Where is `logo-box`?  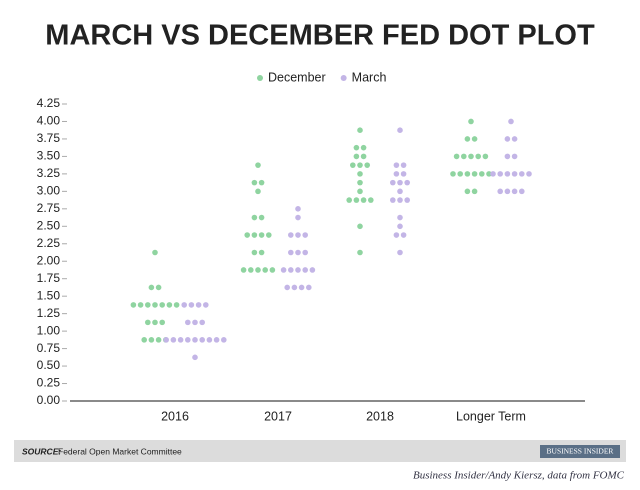 logo-box is located at coordinates (580, 451).